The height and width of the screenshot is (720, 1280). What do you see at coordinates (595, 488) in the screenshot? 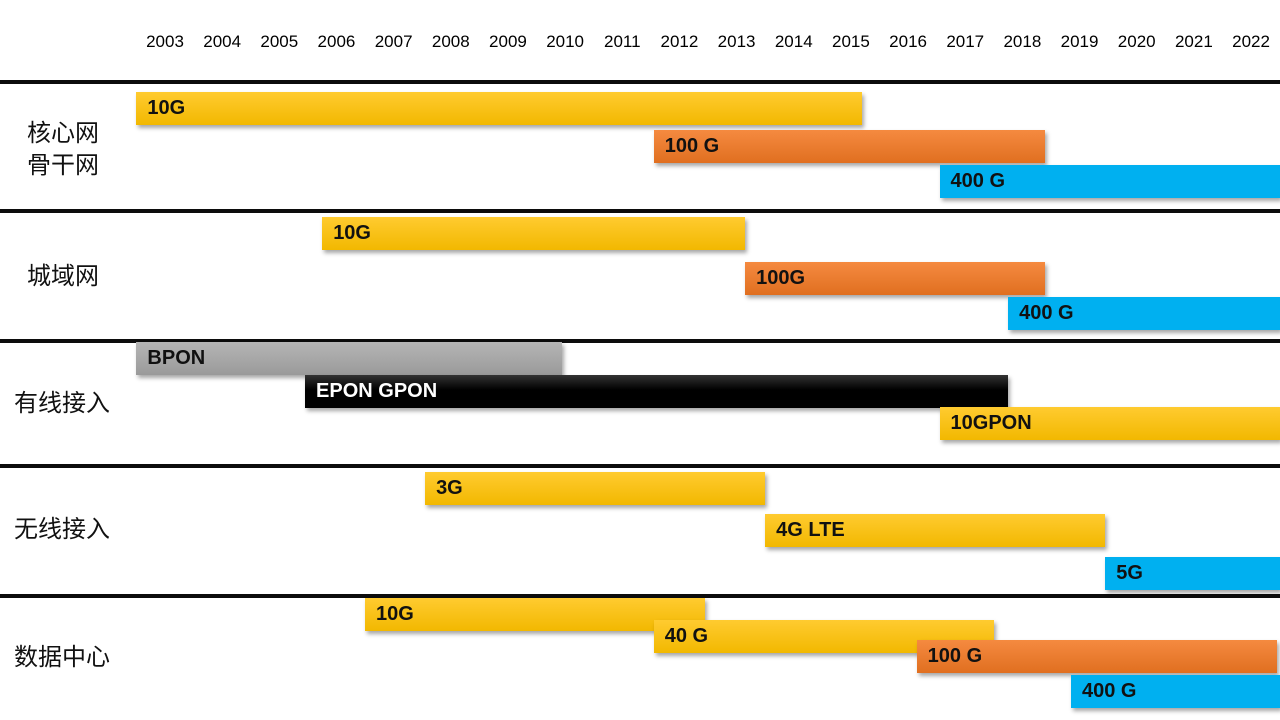
I see `timeline-bar: 3G` at bounding box center [595, 488].